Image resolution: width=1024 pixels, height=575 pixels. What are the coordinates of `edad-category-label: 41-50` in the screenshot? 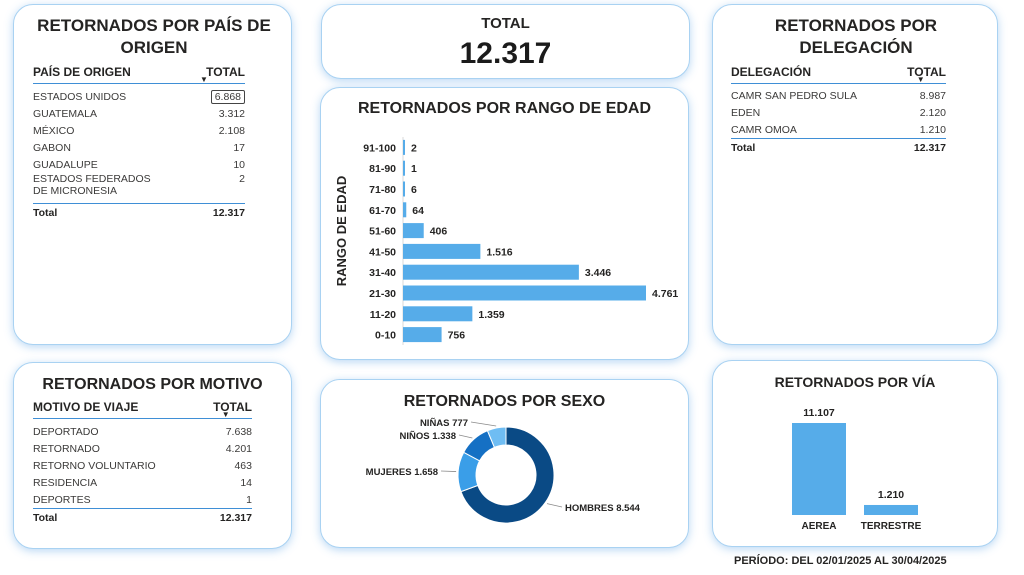 It's located at (382, 252).